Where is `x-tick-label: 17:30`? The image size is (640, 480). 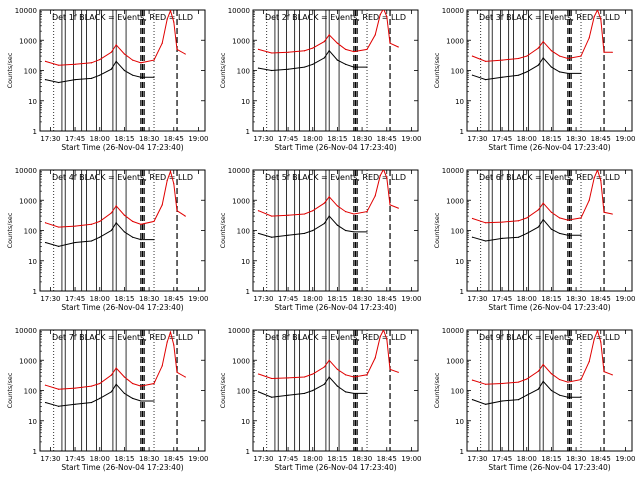 x-tick-label: 17:30 is located at coordinates (263, 139).